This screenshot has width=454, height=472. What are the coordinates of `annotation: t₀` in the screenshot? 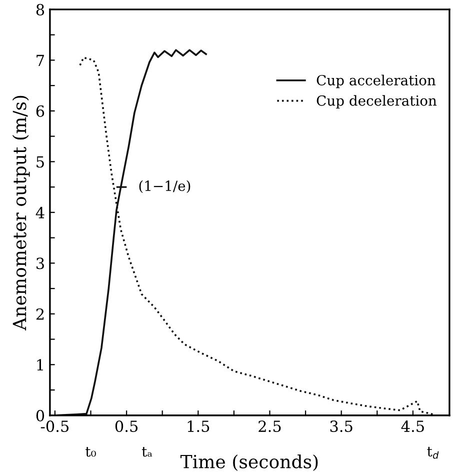 It's located at (91, 452).